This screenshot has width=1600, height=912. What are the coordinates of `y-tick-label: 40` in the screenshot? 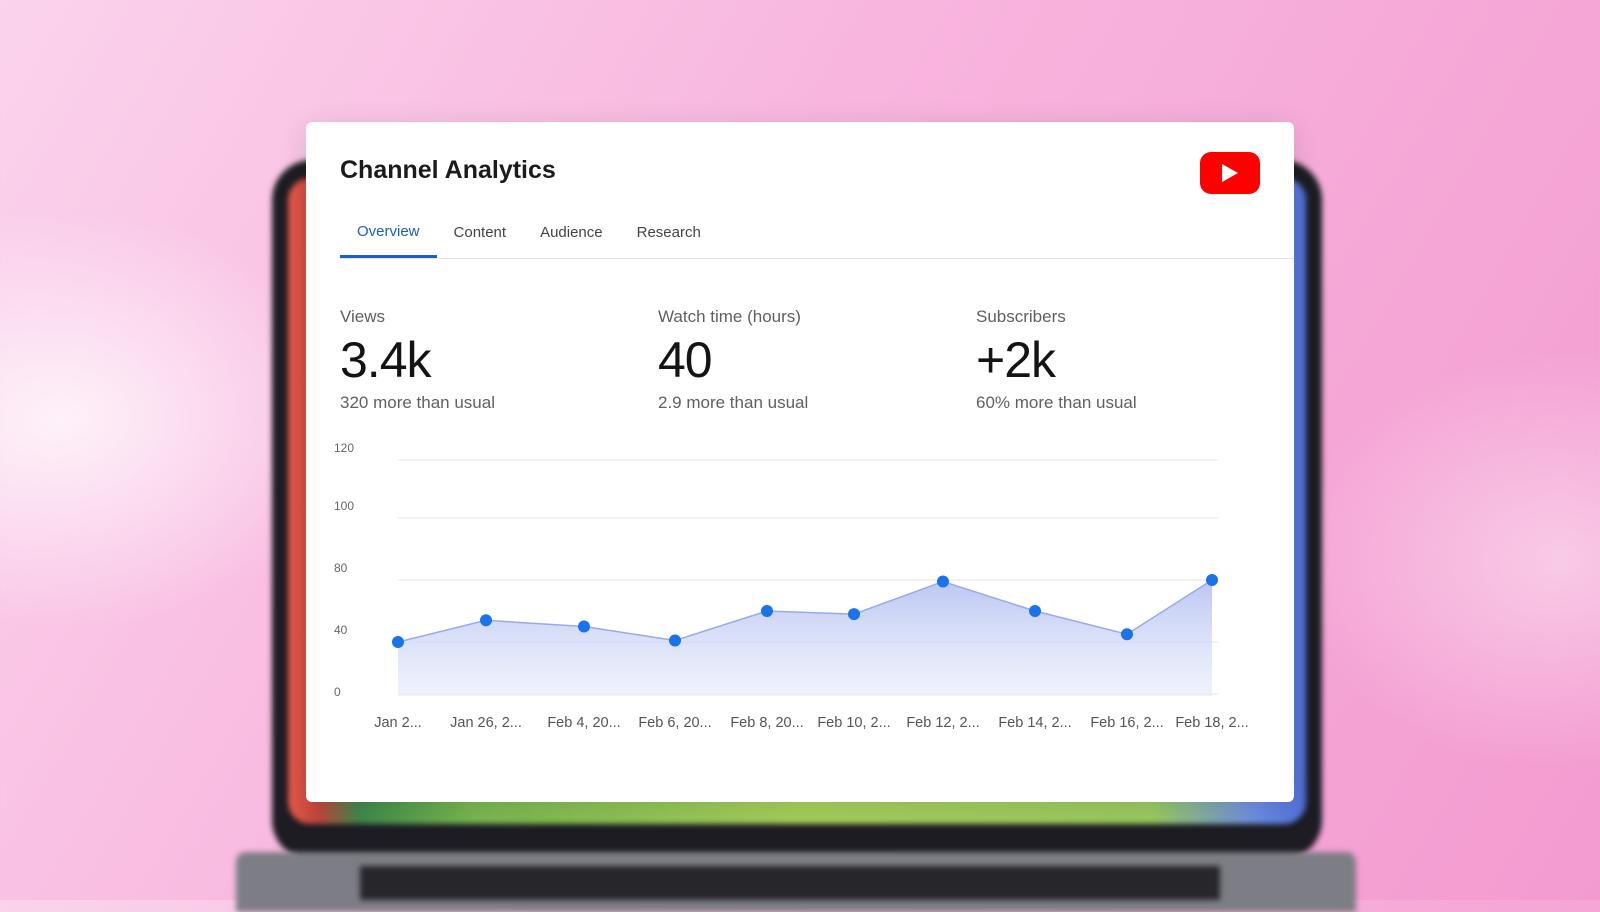 It's located at (341, 630).